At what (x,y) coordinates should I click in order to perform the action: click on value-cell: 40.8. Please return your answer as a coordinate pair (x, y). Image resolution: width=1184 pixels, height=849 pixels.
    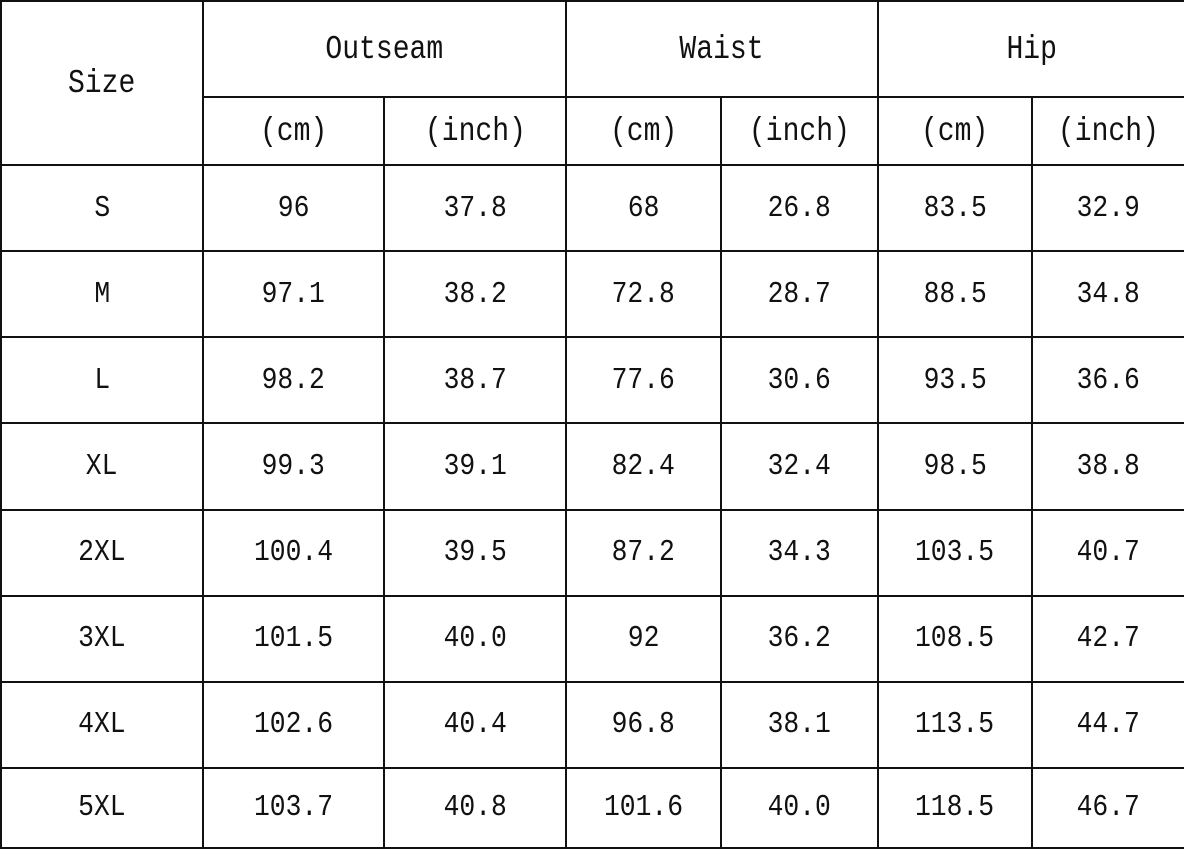
    Looking at the image, I should click on (475, 807).